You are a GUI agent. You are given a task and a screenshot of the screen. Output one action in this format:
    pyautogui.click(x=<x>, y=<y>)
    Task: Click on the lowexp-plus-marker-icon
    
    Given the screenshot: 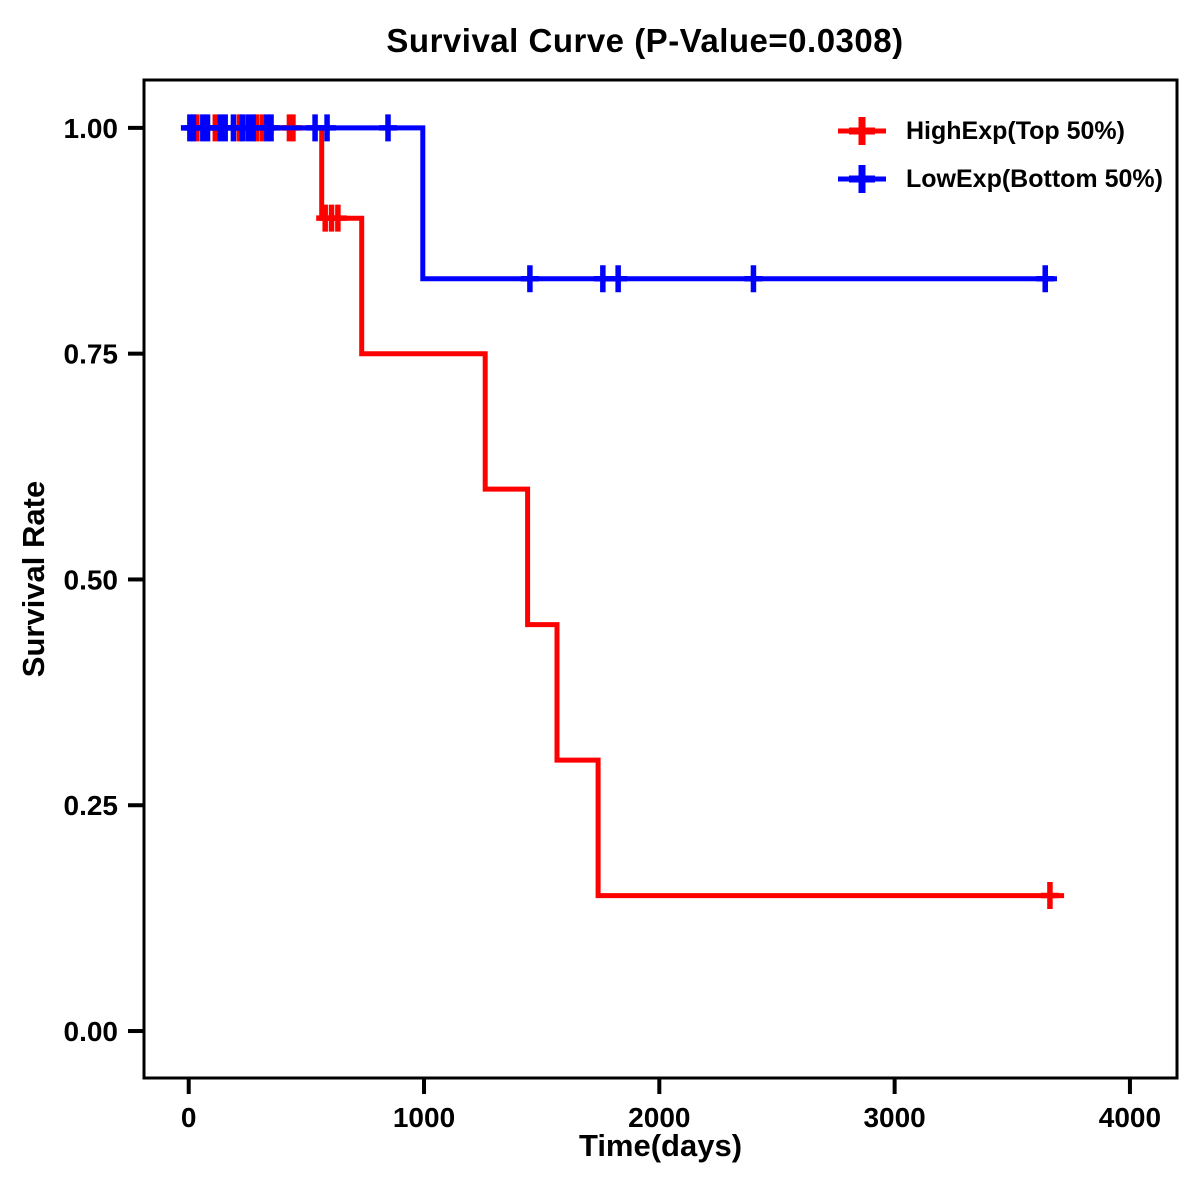 What is the action you would take?
    pyautogui.click(x=862, y=179)
    